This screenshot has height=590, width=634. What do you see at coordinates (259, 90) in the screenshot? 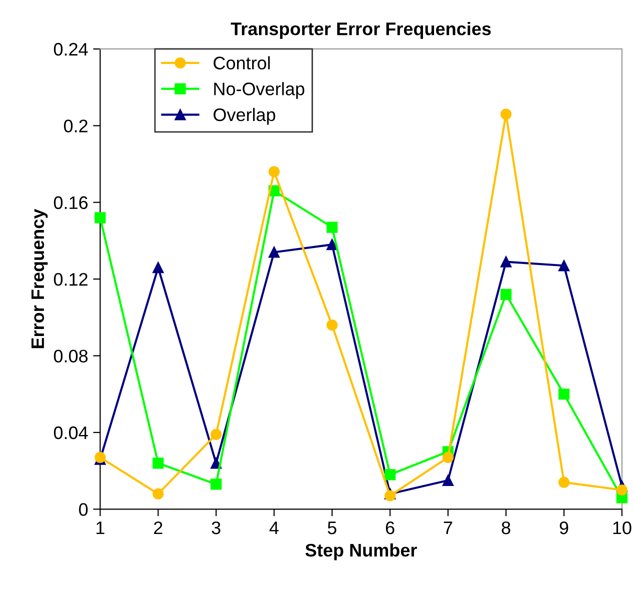
I see `legend-label: No-Overlap` at bounding box center [259, 90].